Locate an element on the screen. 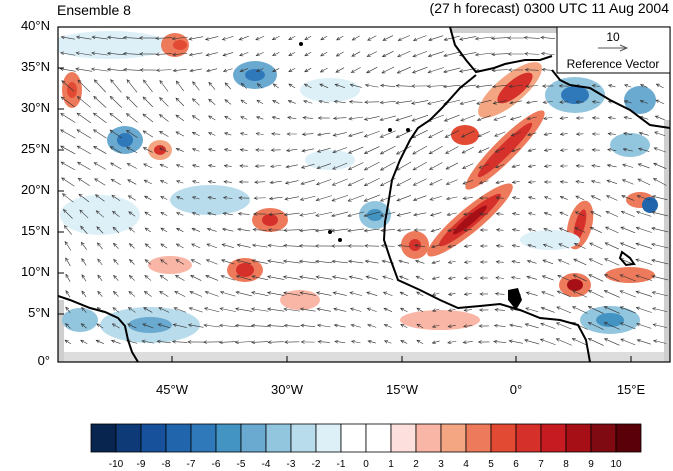 The height and width of the screenshot is (471, 673). colorbar-swatch is located at coordinates (403, 438).